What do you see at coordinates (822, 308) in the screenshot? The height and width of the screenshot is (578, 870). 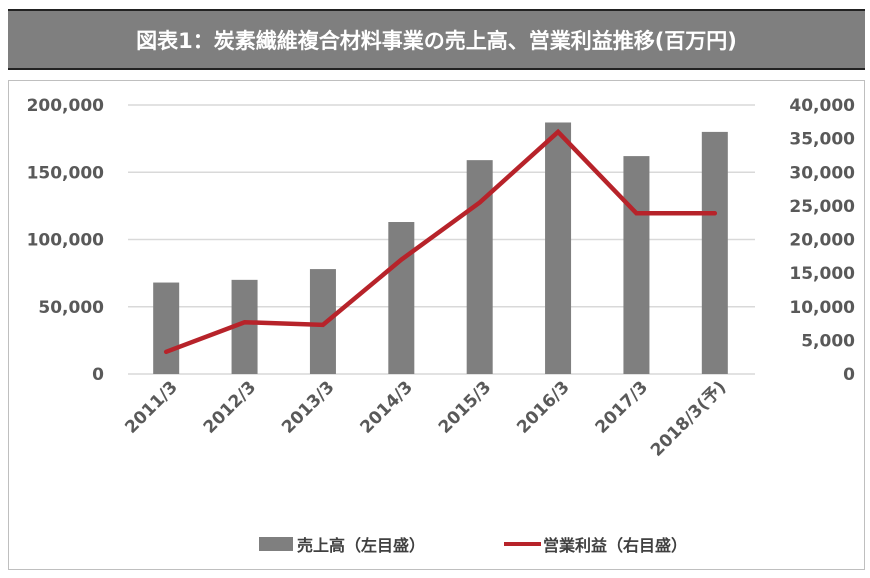 I see `right-tick-label: 10,000` at bounding box center [822, 308].